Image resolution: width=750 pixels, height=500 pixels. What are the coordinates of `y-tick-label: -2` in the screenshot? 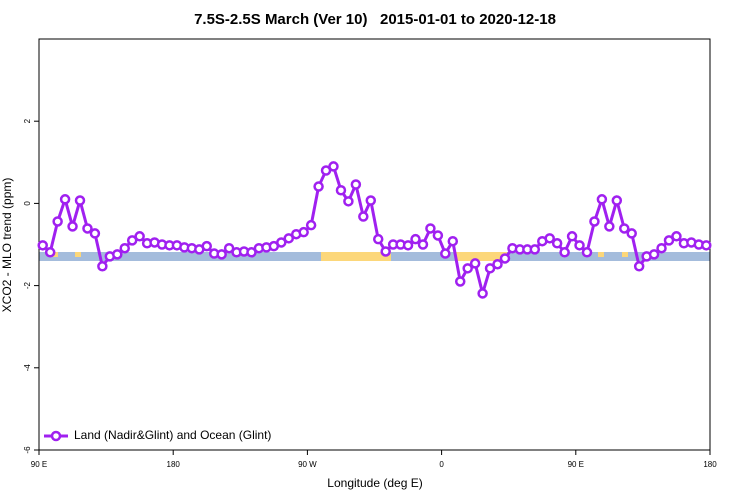 It's located at (27, 285).